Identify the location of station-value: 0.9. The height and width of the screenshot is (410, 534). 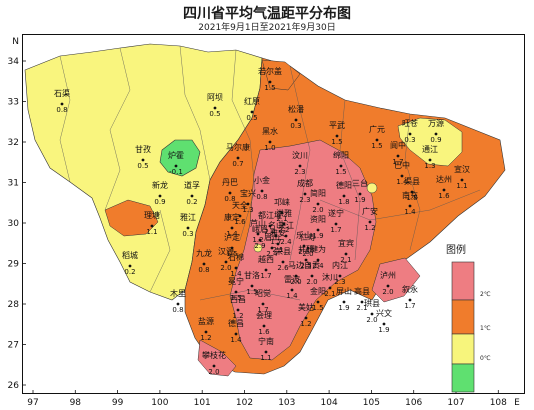
(159, 202).